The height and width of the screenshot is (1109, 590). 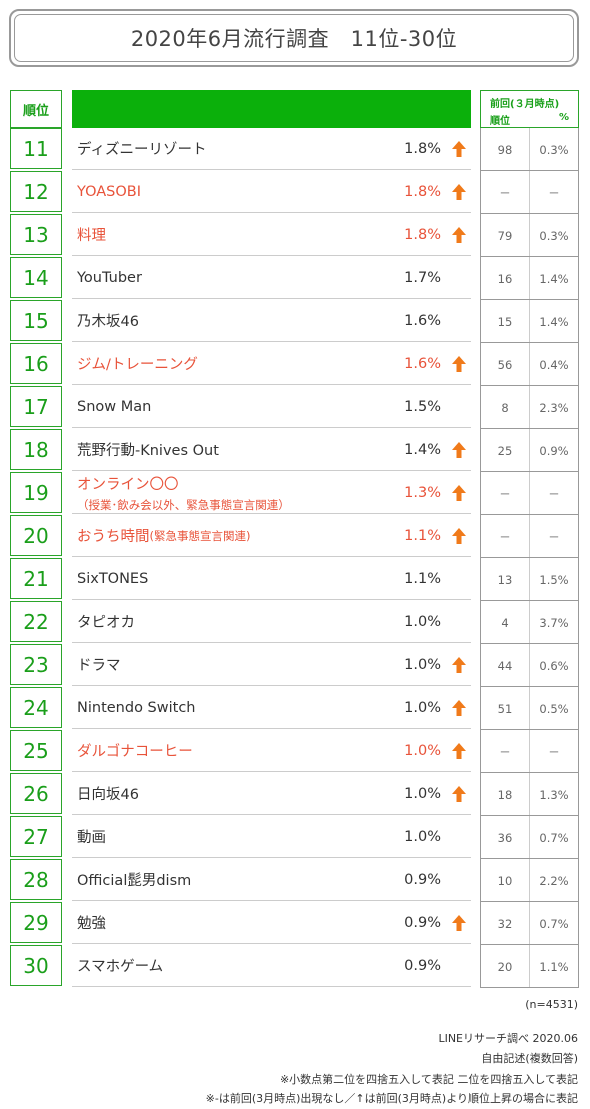 I want to click on rank-number: 24, so click(x=36, y=707).